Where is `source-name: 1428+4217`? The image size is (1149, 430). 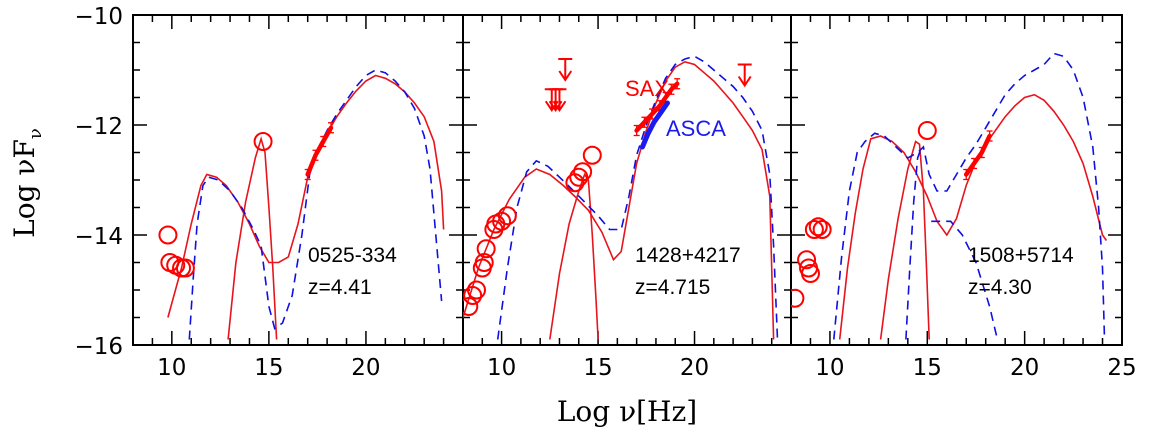 source-name: 1428+4217 is located at coordinates (688, 255).